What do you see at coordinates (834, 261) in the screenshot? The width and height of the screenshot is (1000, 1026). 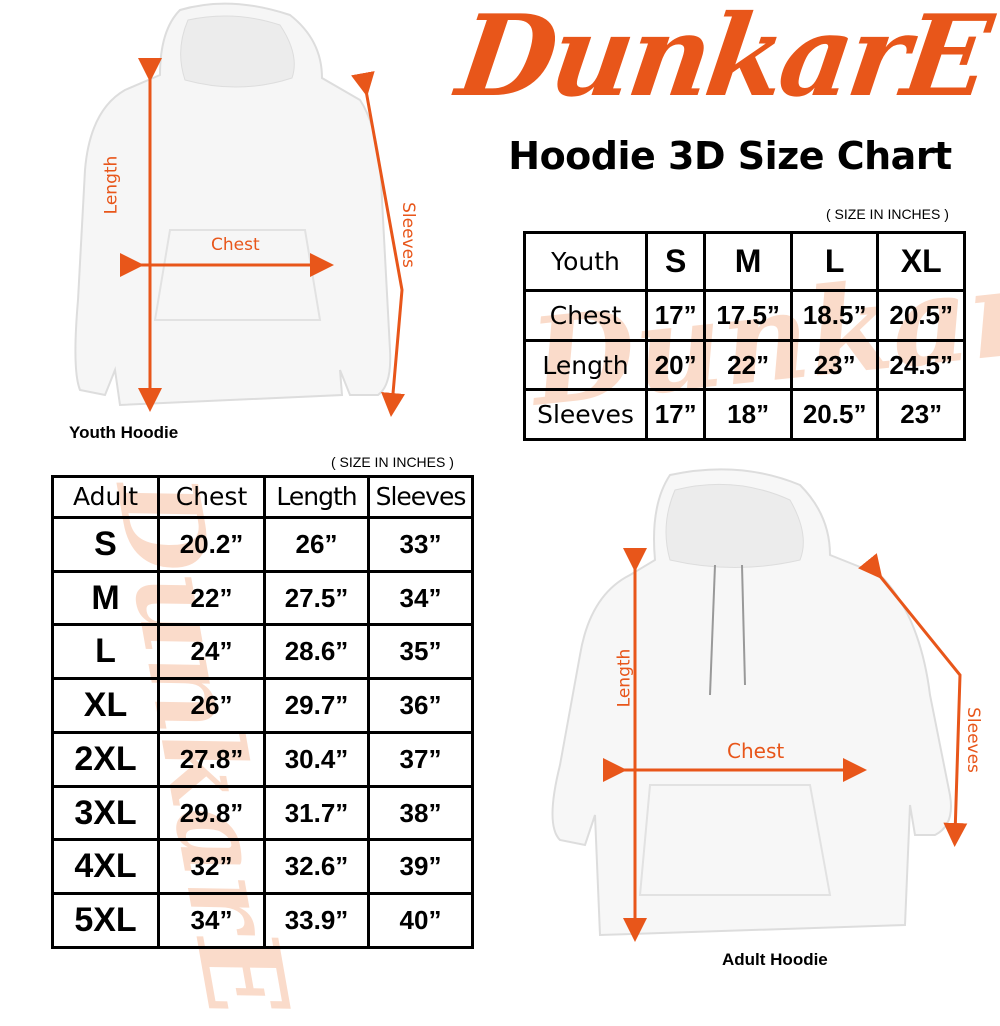 I see `header-cell: L` at bounding box center [834, 261].